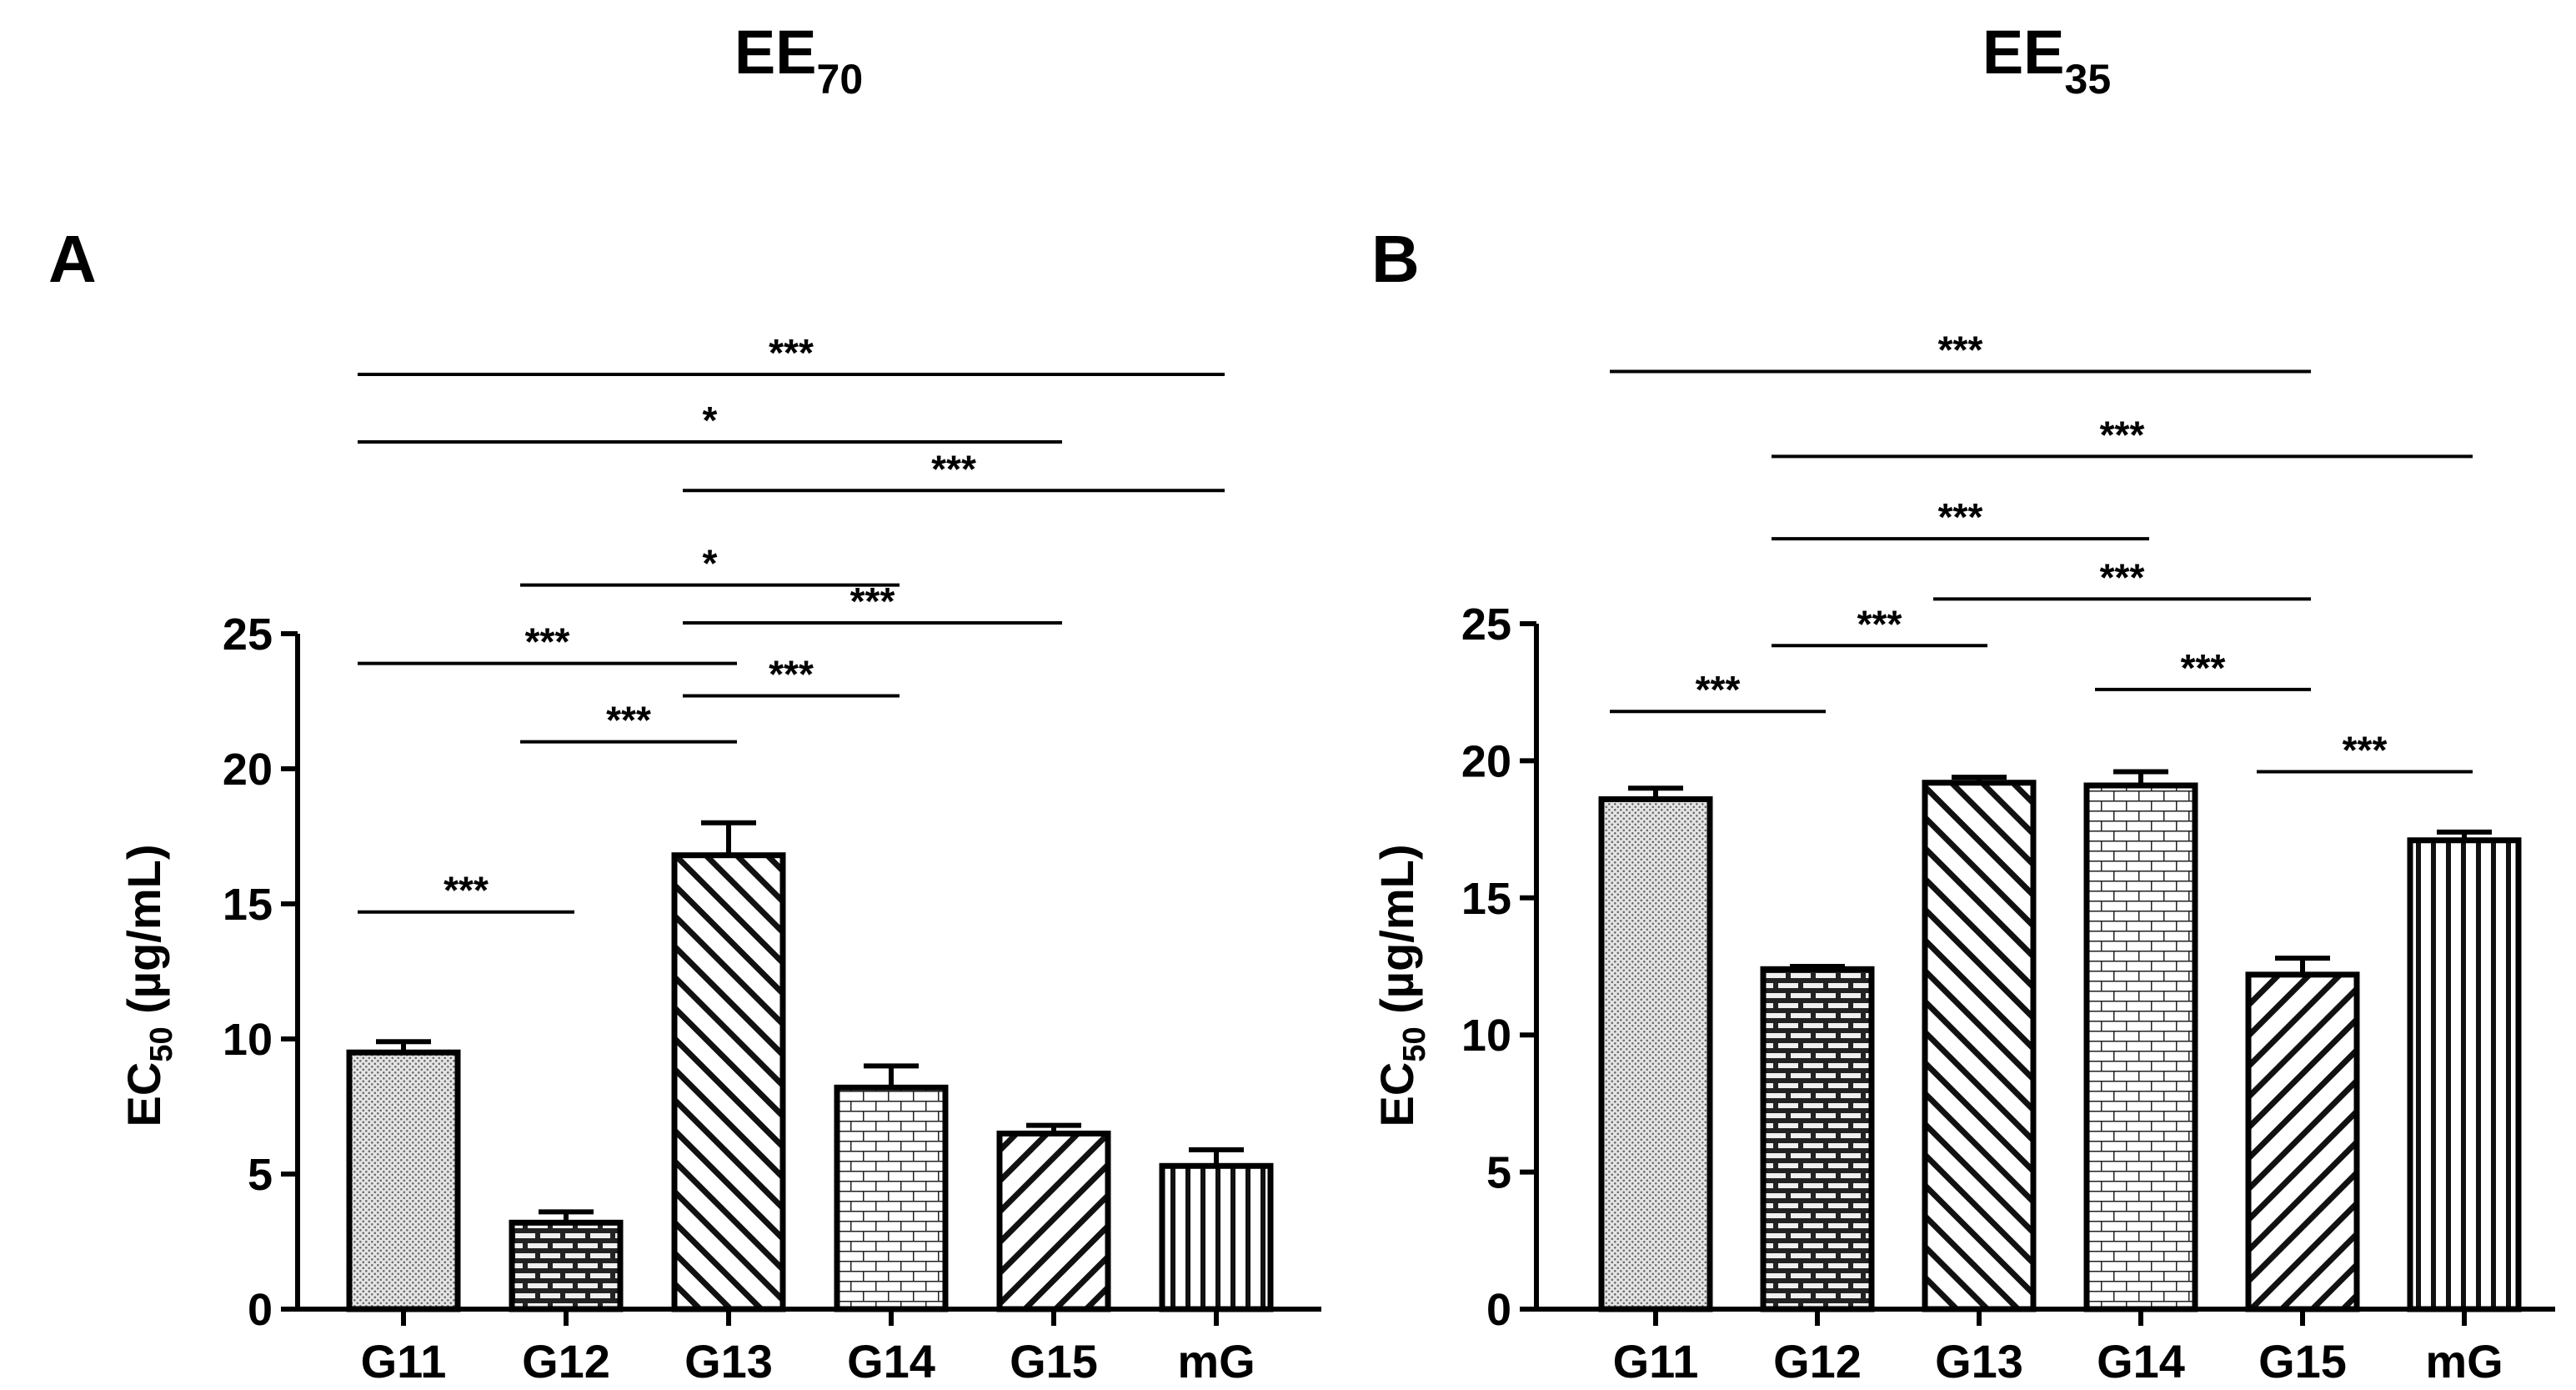 This screenshot has width=2576, height=1390. I want to click on panel-a-x-tick-label-g15: G15, so click(1054, 1361).